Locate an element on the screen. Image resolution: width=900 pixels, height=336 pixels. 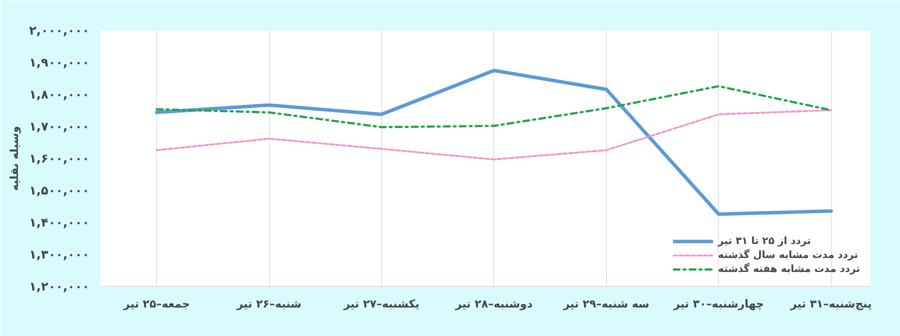
x-tick-label: چهارشنبه–۳۰ تیر is located at coordinates (718, 304).